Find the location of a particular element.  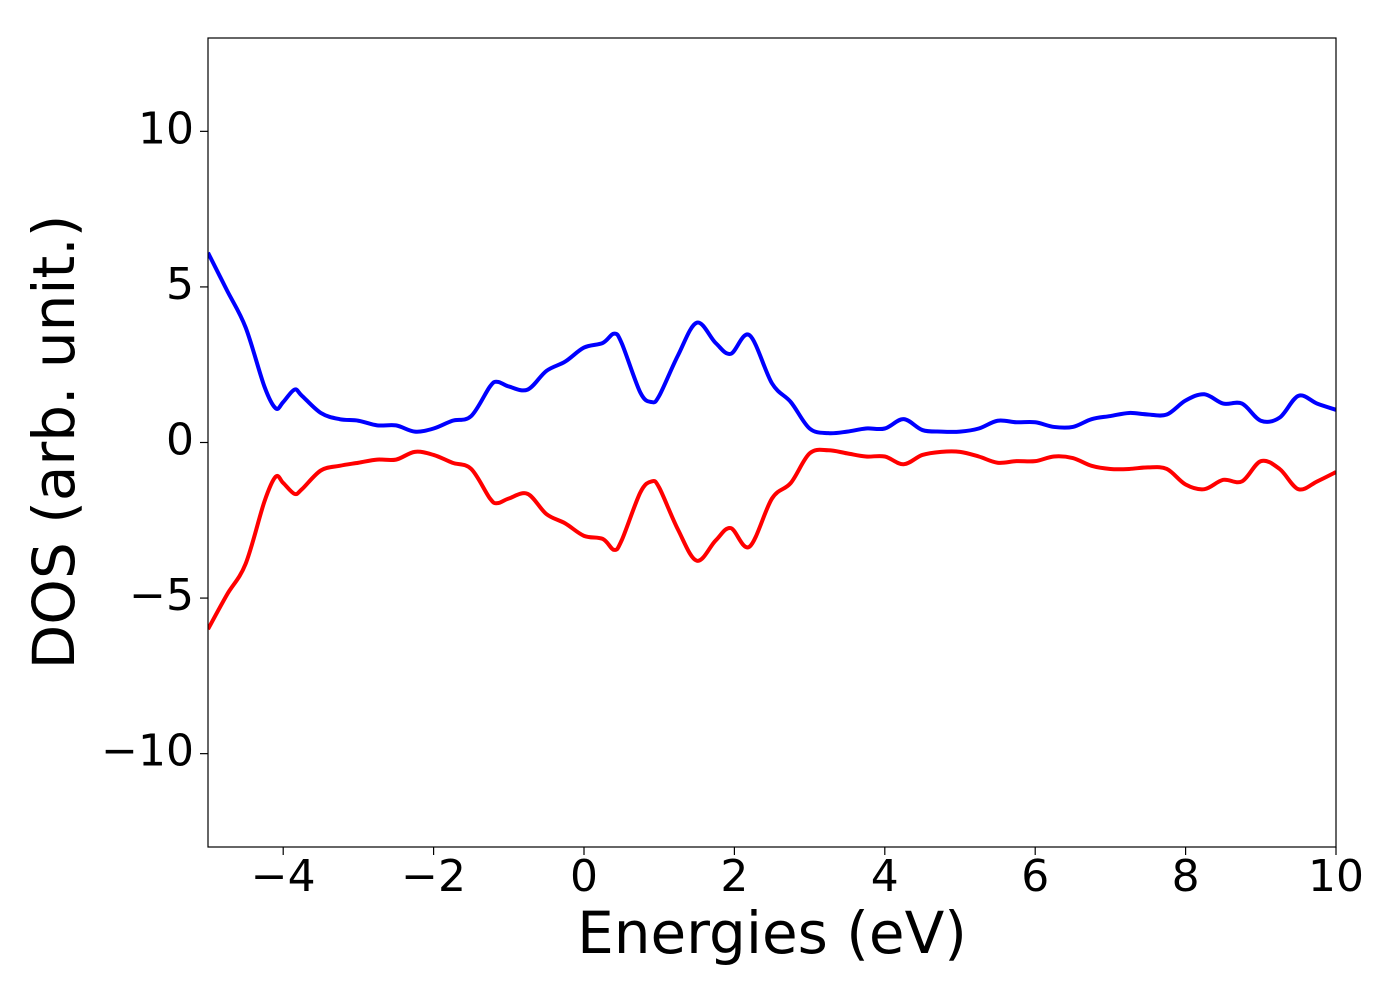

y-tick-label: −5 is located at coordinates (161, 595).